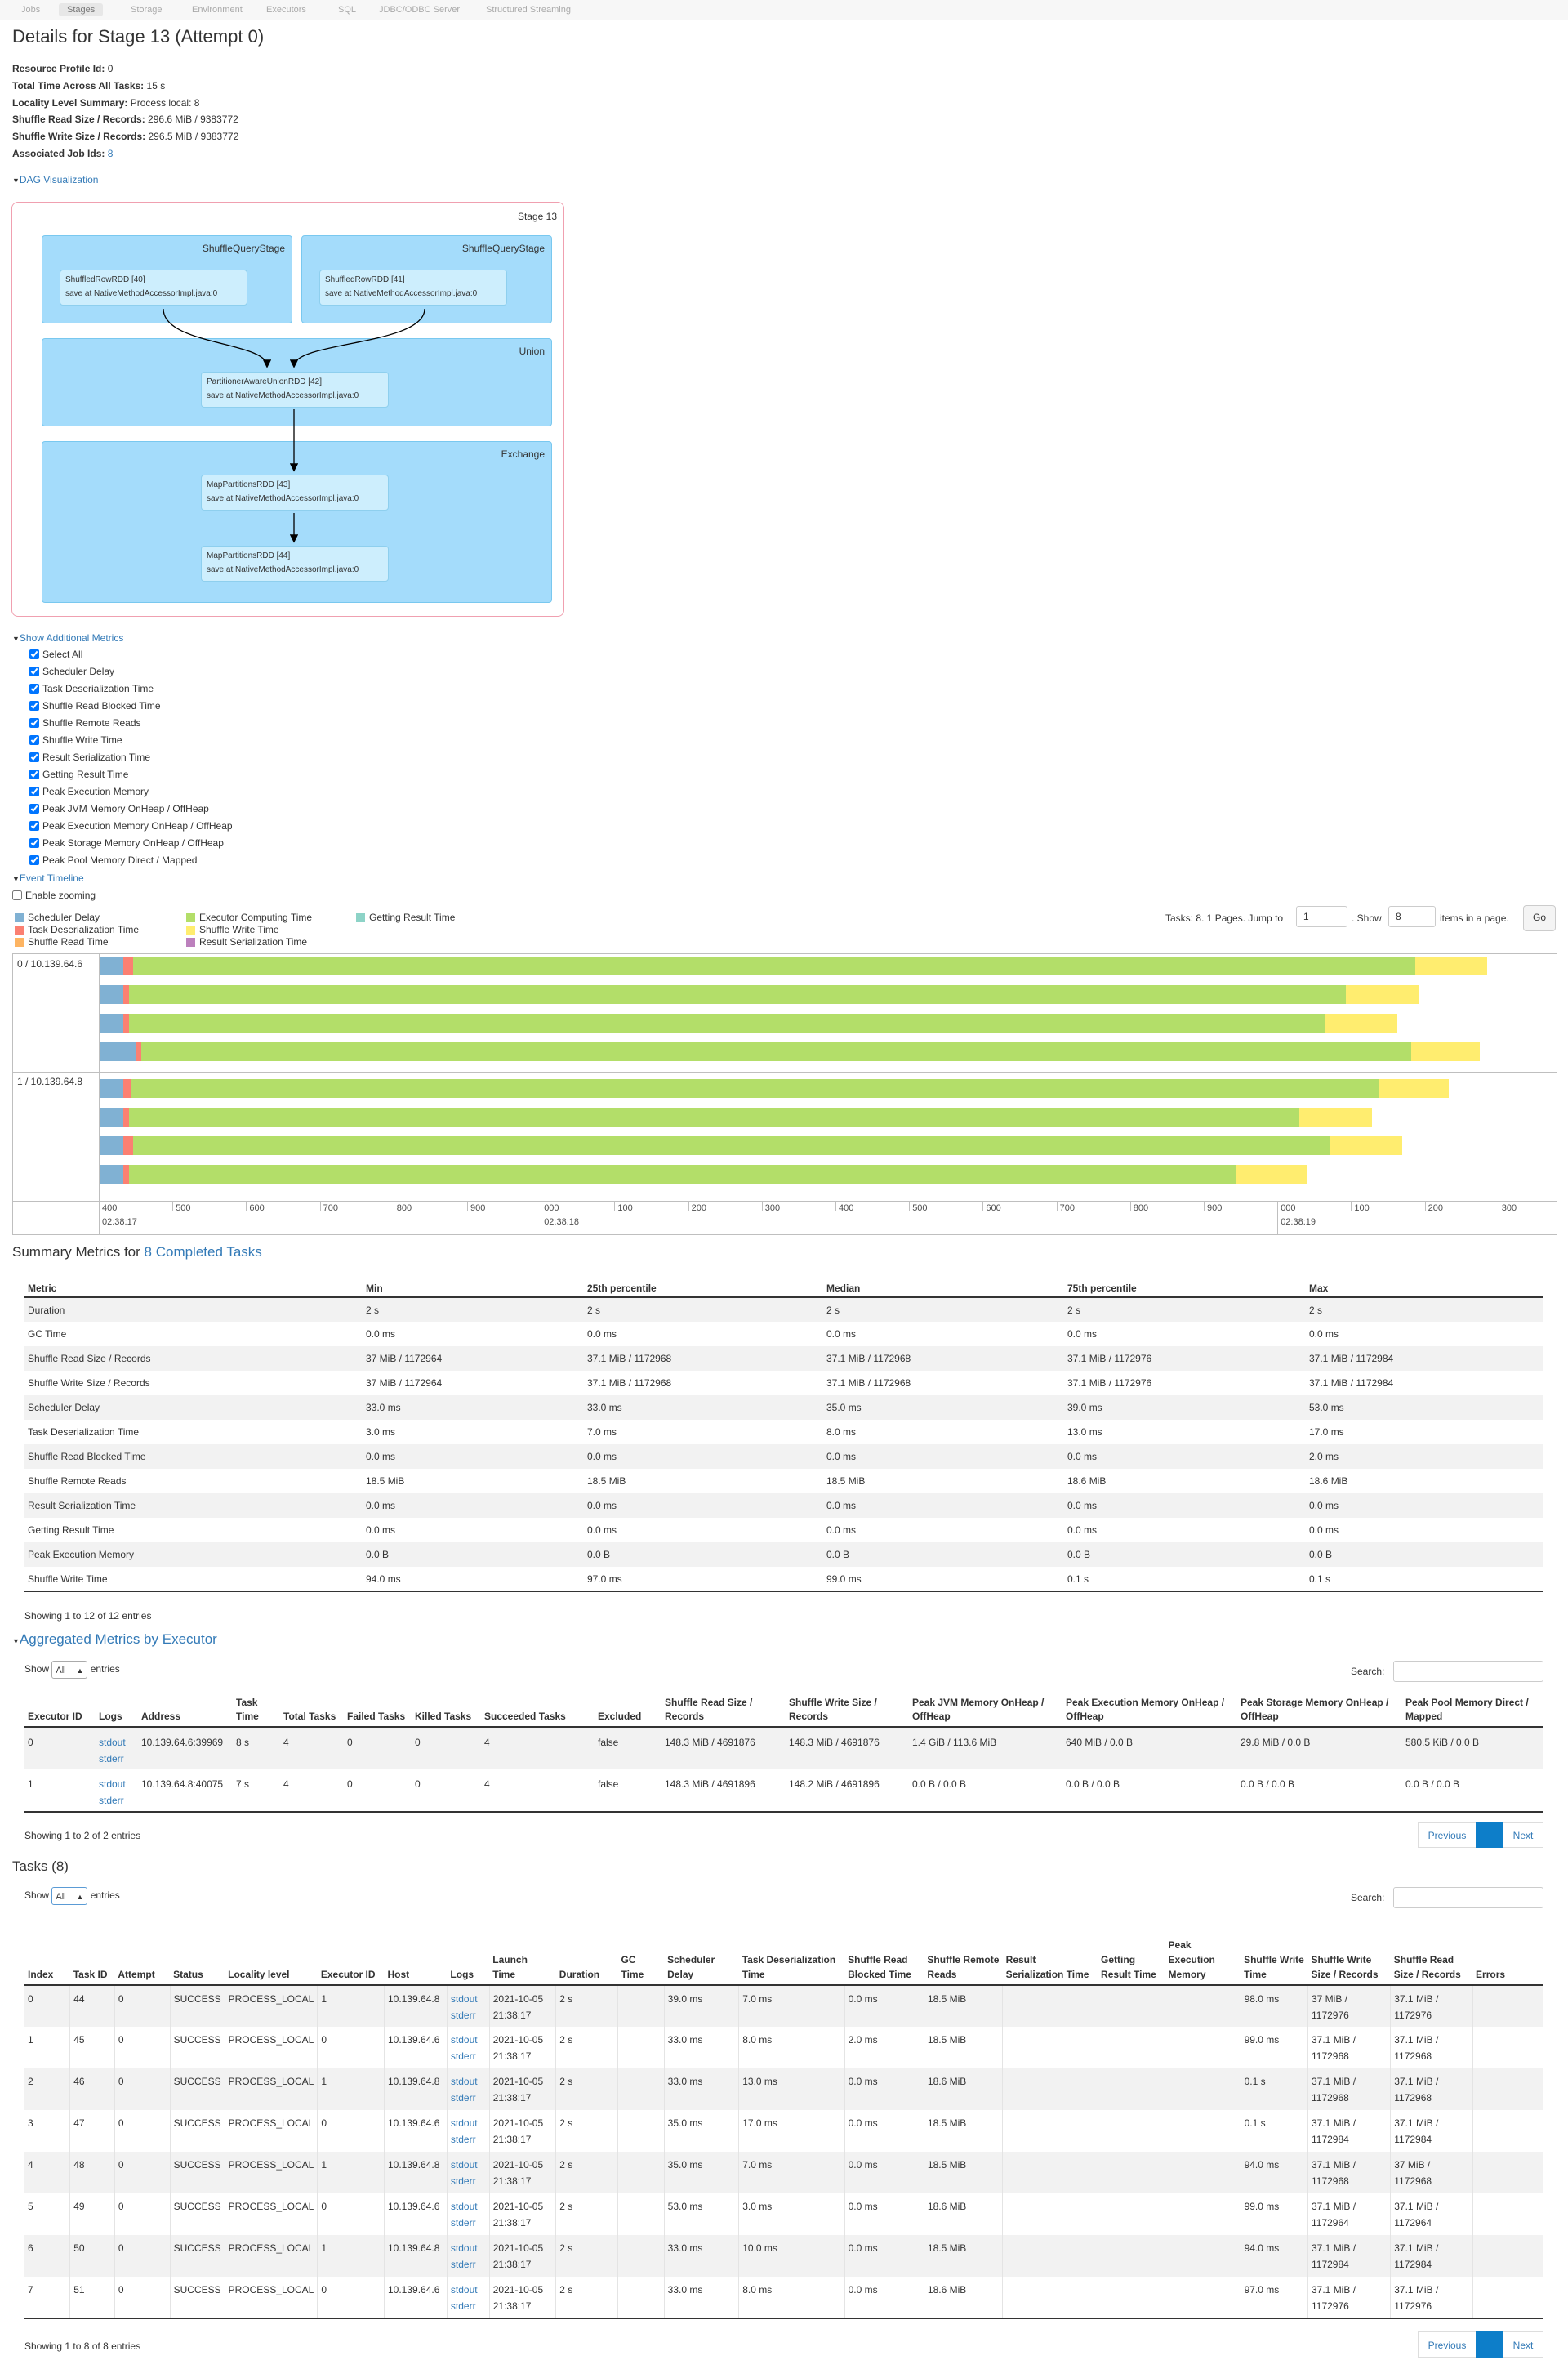 This screenshot has height=2378, width=1568. What do you see at coordinates (1050, 1953) in the screenshot?
I see `column-header: Result Serialization Time` at bounding box center [1050, 1953].